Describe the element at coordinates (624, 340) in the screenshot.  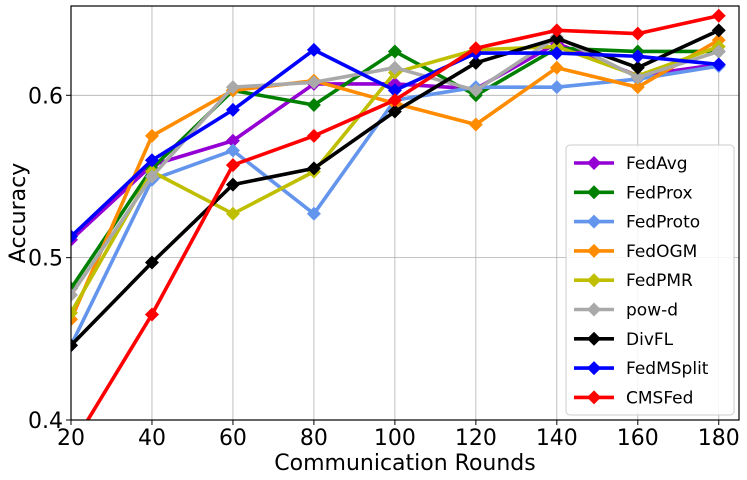
I see `legend-entry-divfl: DivFL` at that location.